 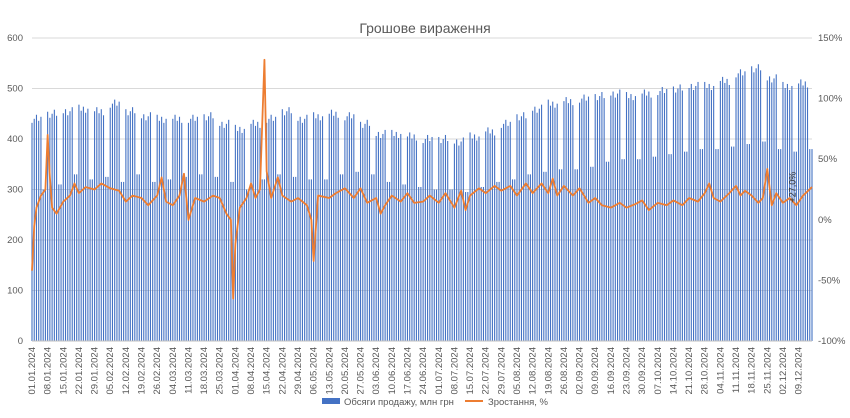 What do you see at coordinates (518, 402) in the screenshot?
I see `legend-line-label: Зростання, %` at bounding box center [518, 402].